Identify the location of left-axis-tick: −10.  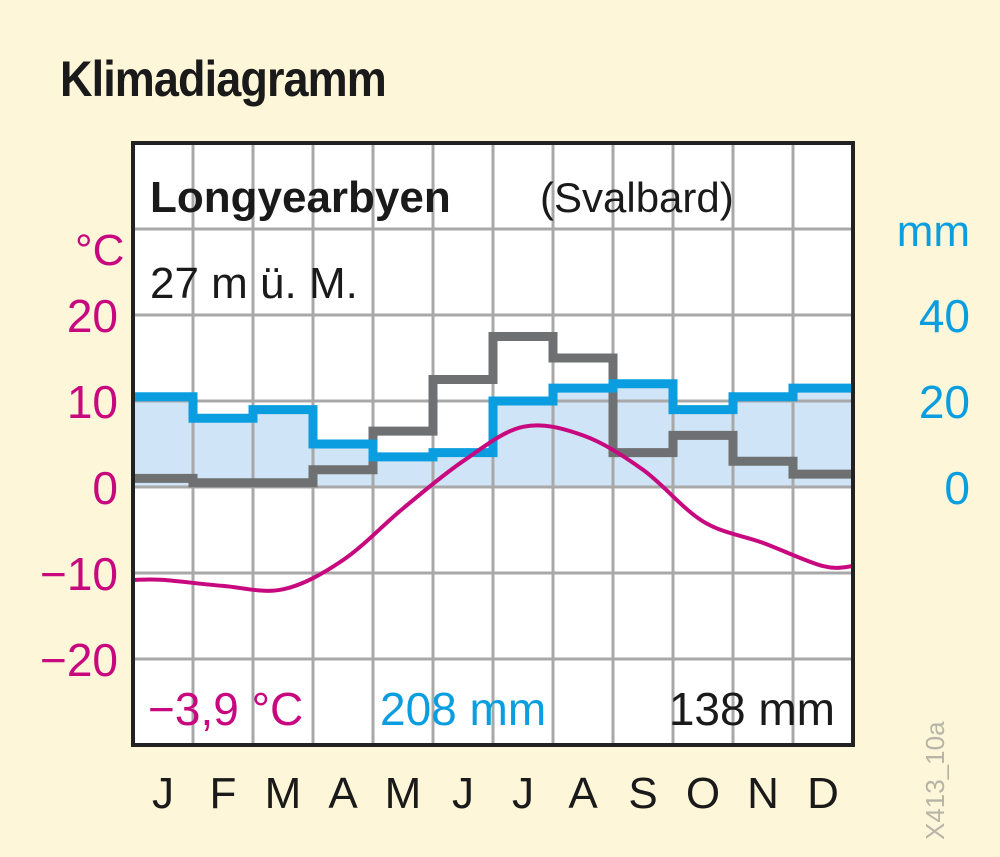
(79, 574).